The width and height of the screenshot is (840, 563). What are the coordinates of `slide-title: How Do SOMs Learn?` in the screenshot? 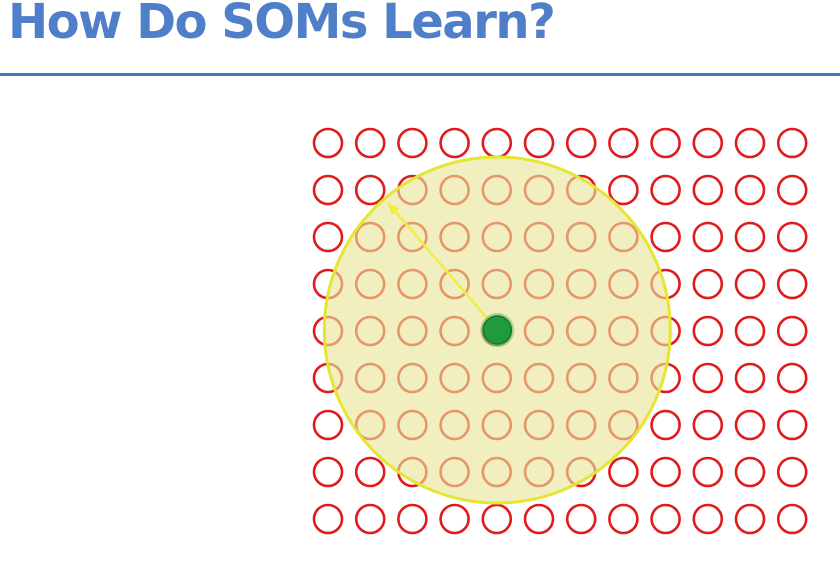 It's located at (282, 25).